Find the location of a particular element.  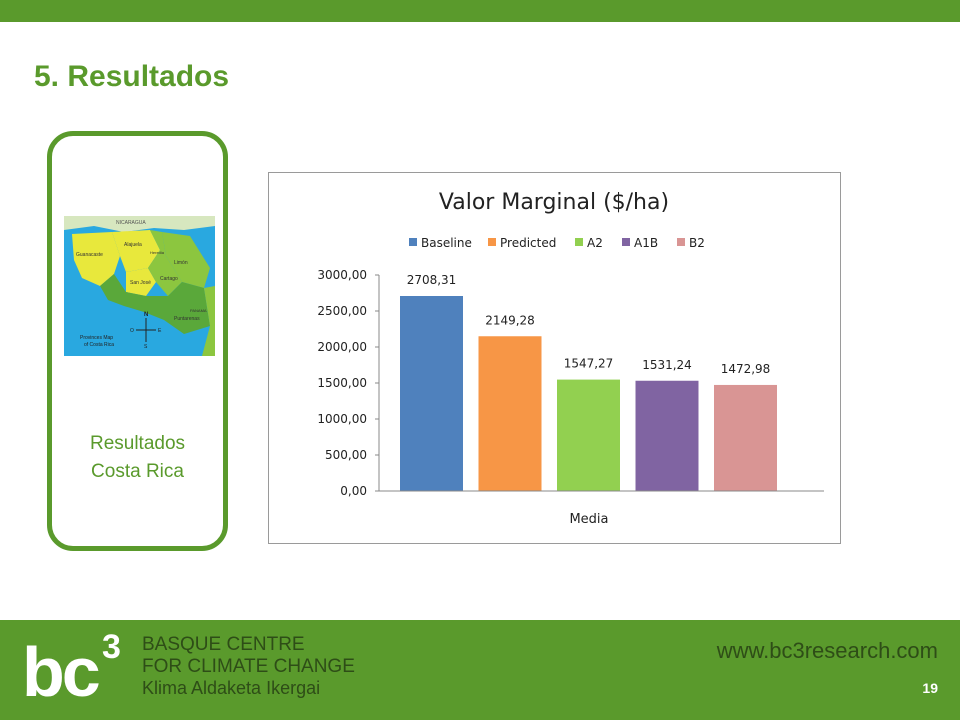

map-province-guanacaste is located at coordinates (96, 259).